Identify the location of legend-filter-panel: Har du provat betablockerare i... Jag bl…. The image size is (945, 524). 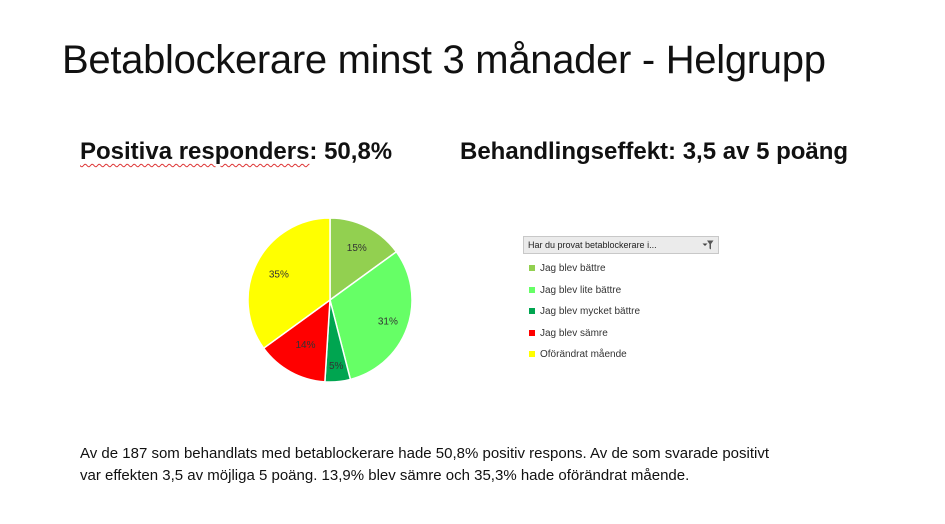
(621, 301).